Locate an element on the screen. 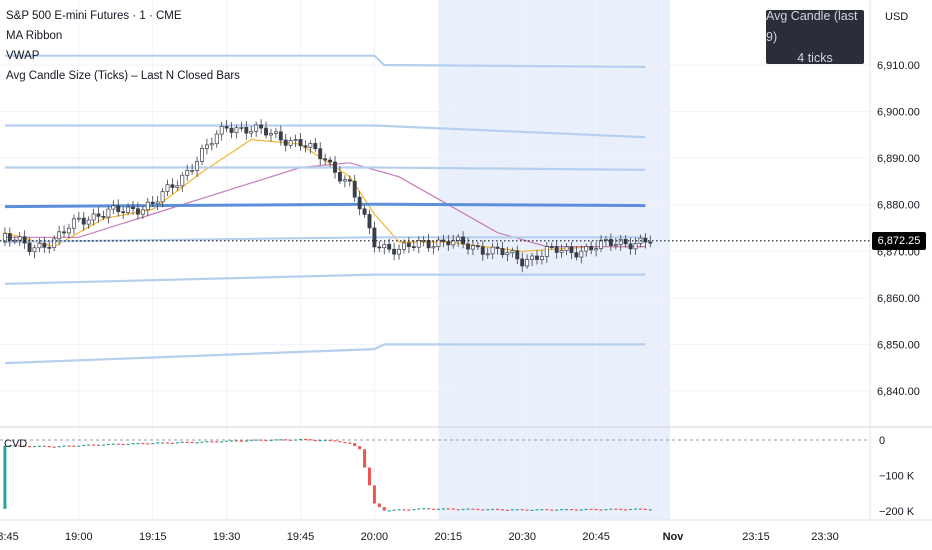 This screenshot has width=932, height=550. legend-symbol: S&P 500 E-mini Futures · 1 · CME is located at coordinates (94, 16).